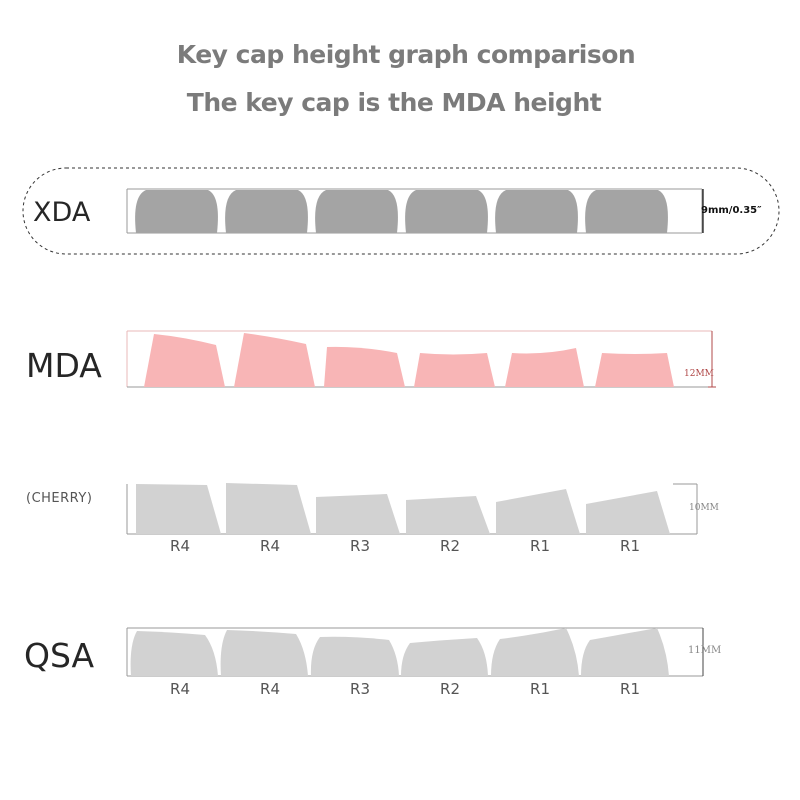  Describe the element at coordinates (450, 546) in the screenshot. I see `cherry-row-label: R2` at that location.